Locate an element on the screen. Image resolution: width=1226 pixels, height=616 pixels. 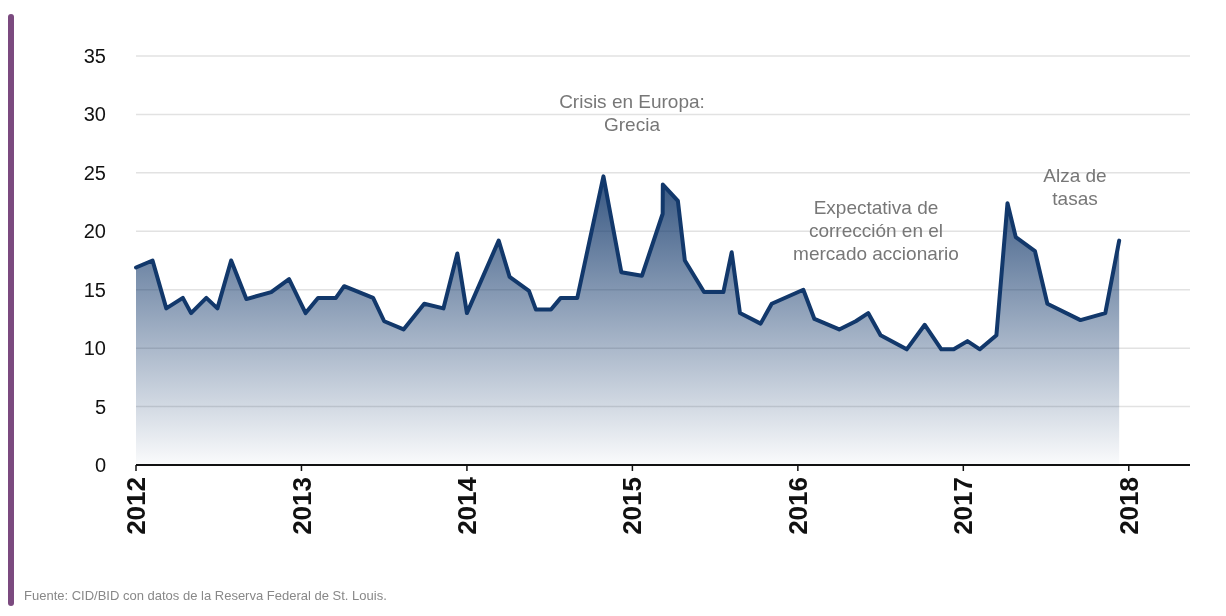
y-tick-label: 30 is located at coordinates (94, 114).